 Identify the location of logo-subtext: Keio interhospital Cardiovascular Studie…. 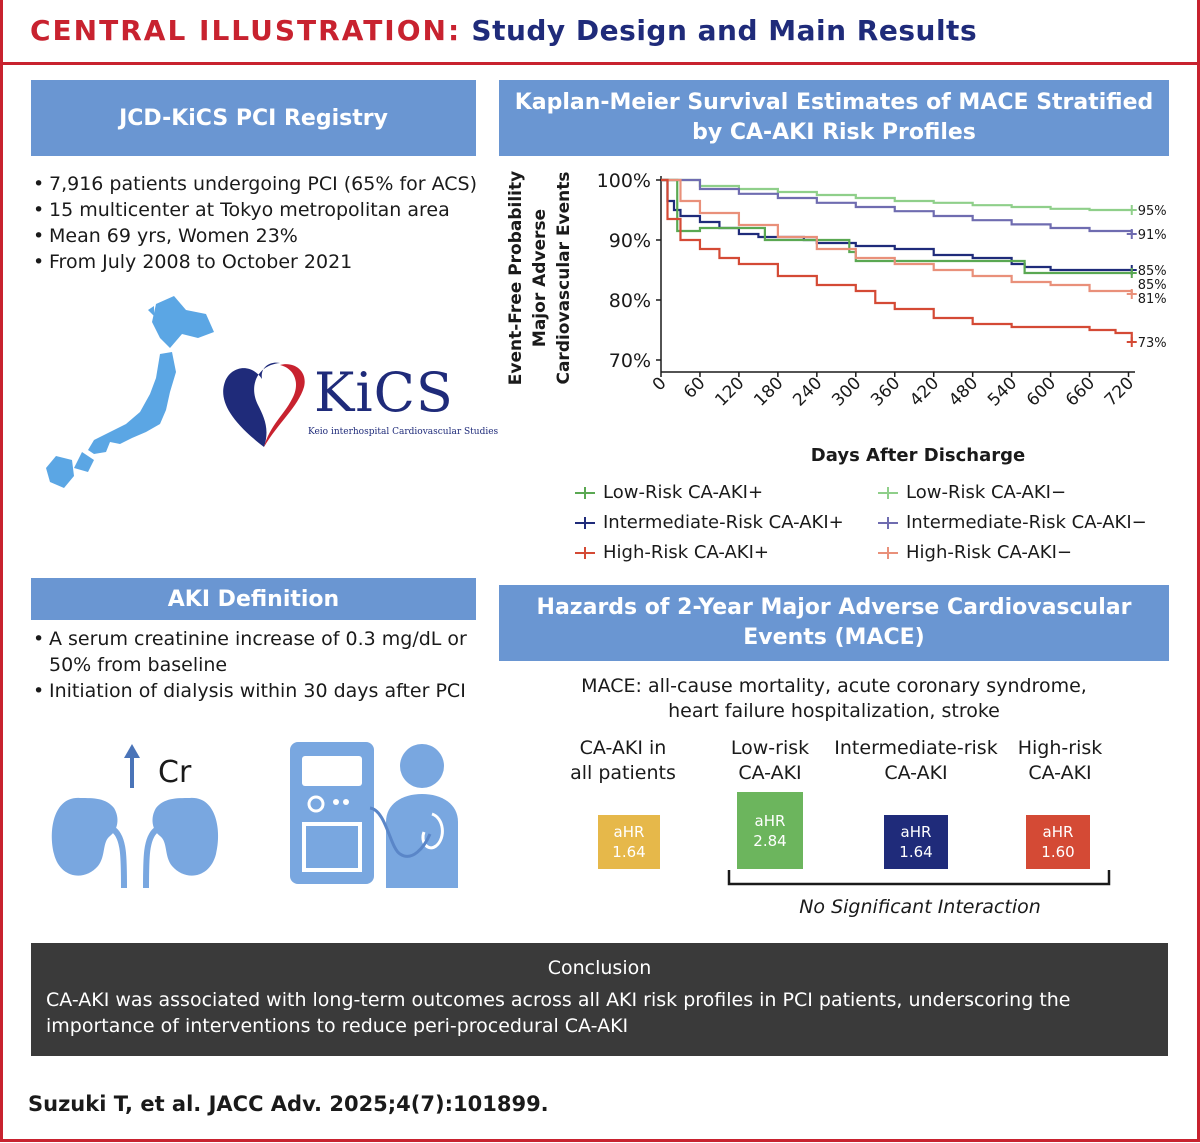
(403, 432).